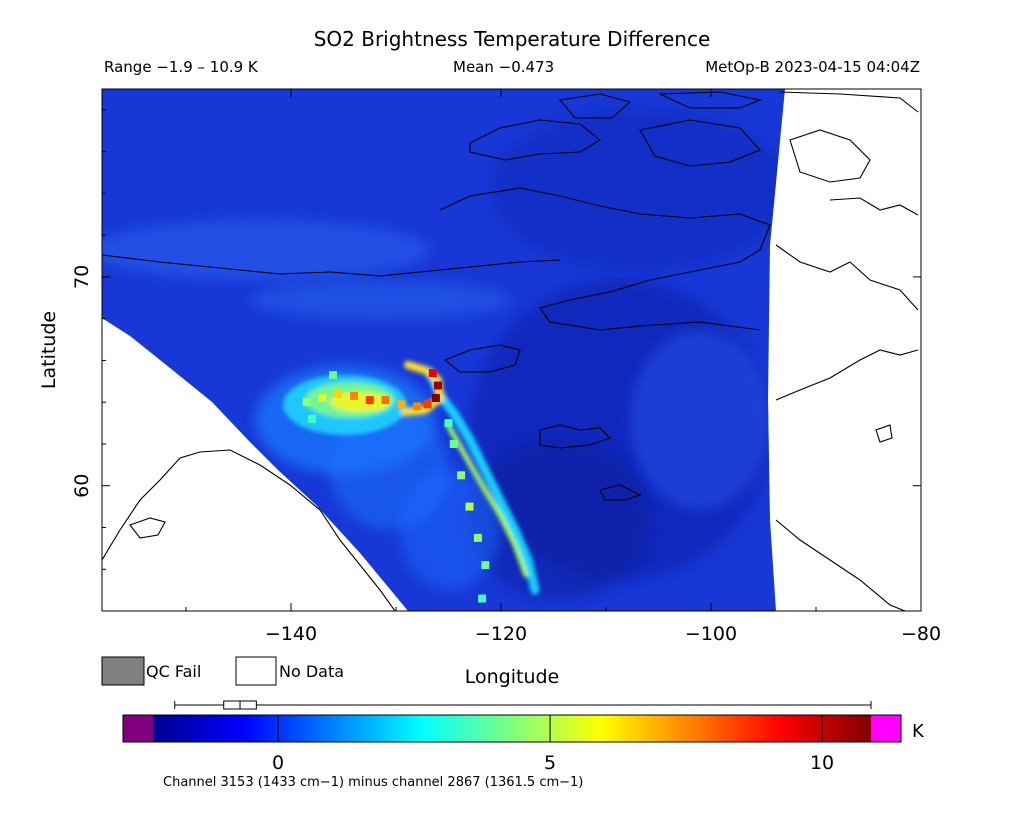  I want to click on colorbar-gradient, so click(512, 728).